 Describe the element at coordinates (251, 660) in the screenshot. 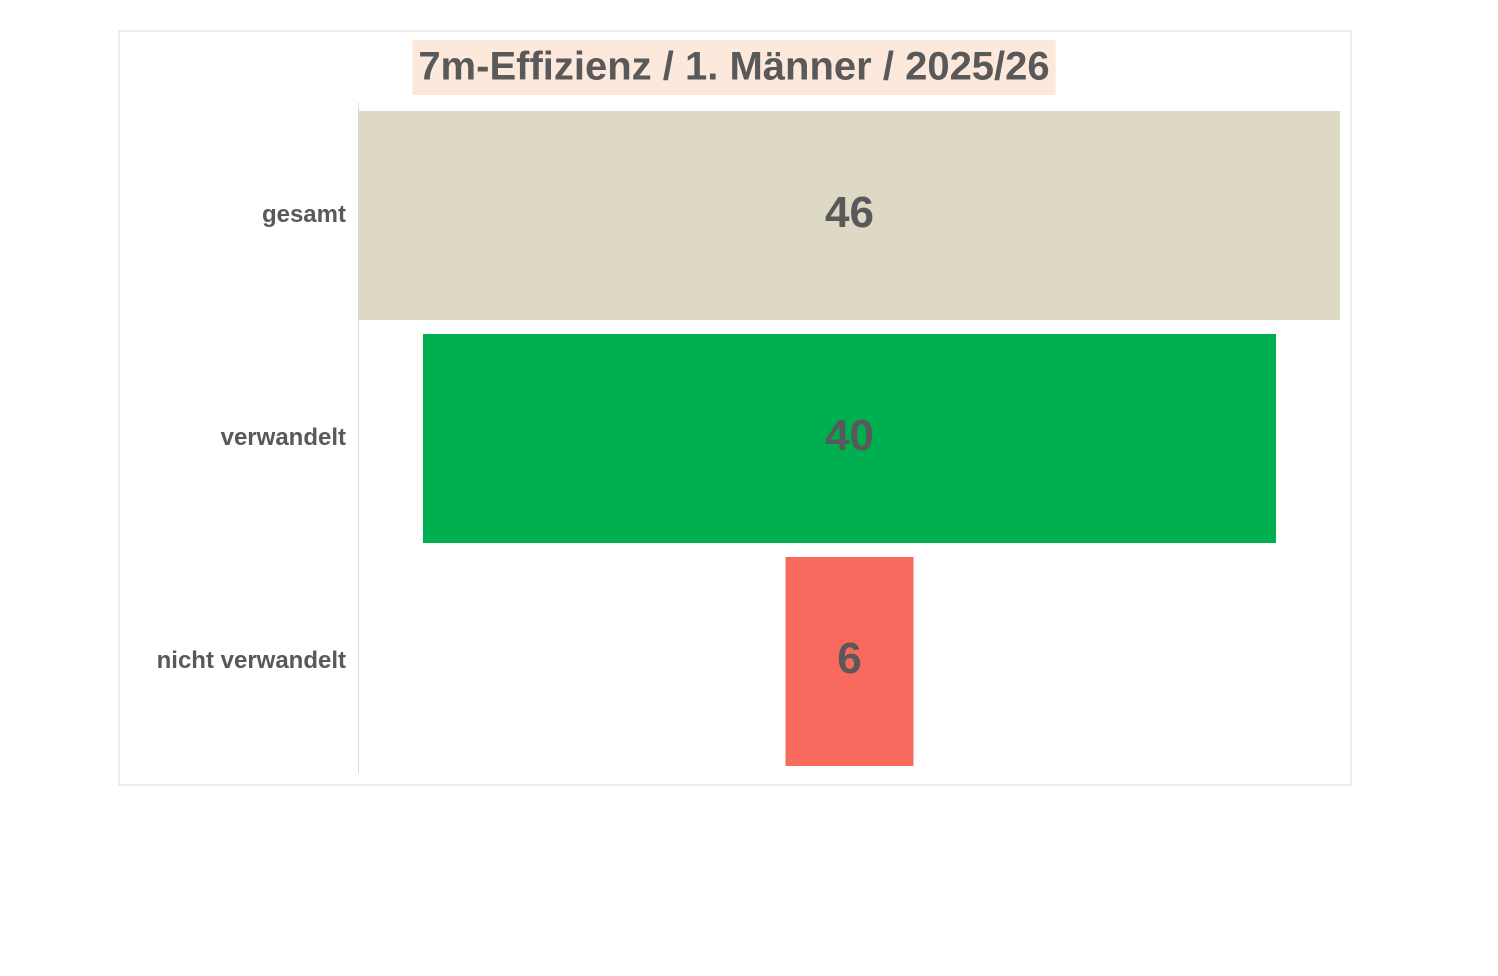

I see `category-label: nicht verwandelt` at that location.